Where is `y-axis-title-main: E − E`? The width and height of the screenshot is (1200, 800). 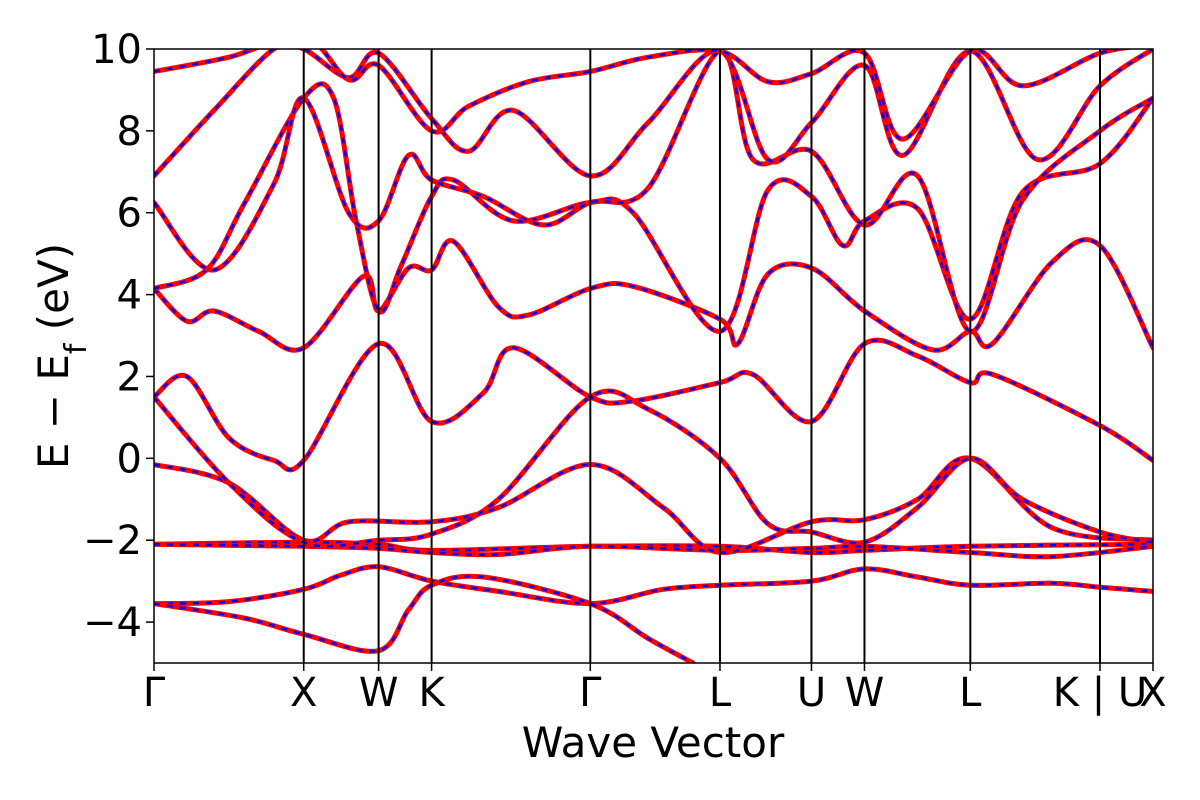 y-axis-title-main: E − E is located at coordinates (53, 411).